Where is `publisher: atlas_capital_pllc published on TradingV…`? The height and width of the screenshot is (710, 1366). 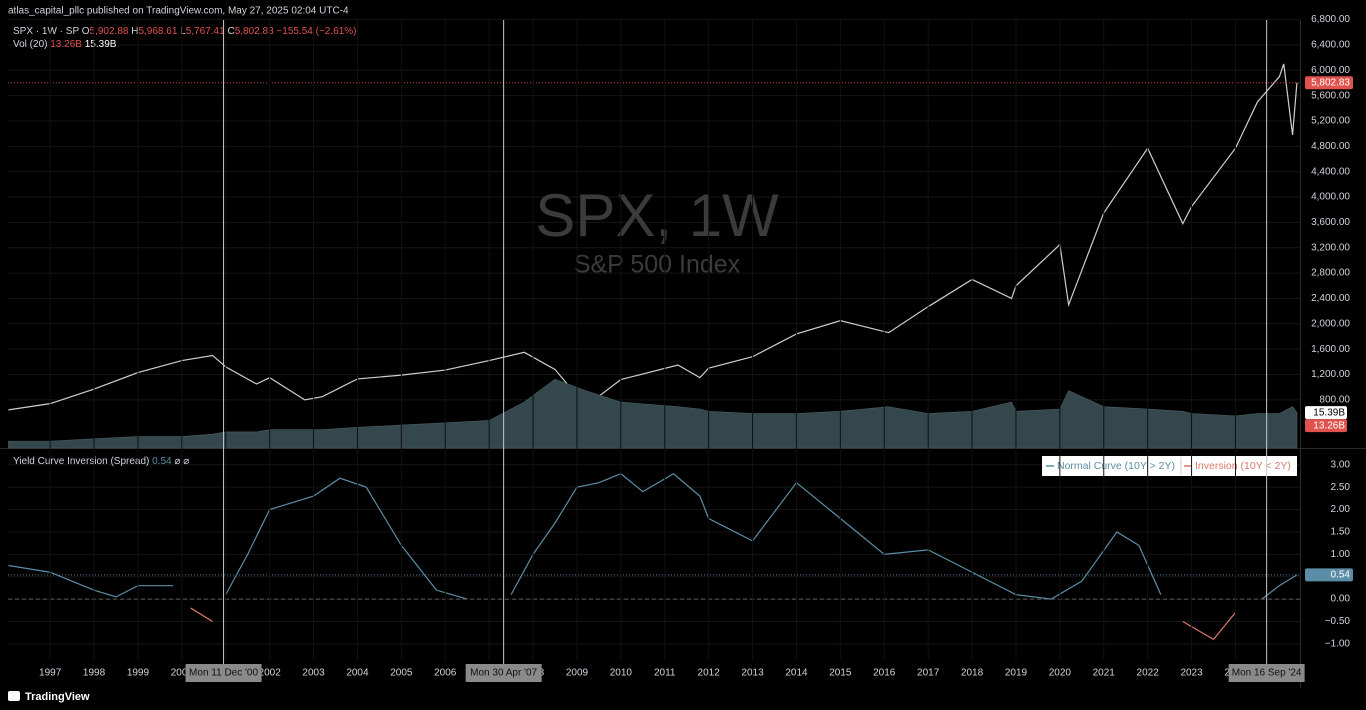
publisher: atlas_capital_pllc published on TradingV… is located at coordinates (178, 11).